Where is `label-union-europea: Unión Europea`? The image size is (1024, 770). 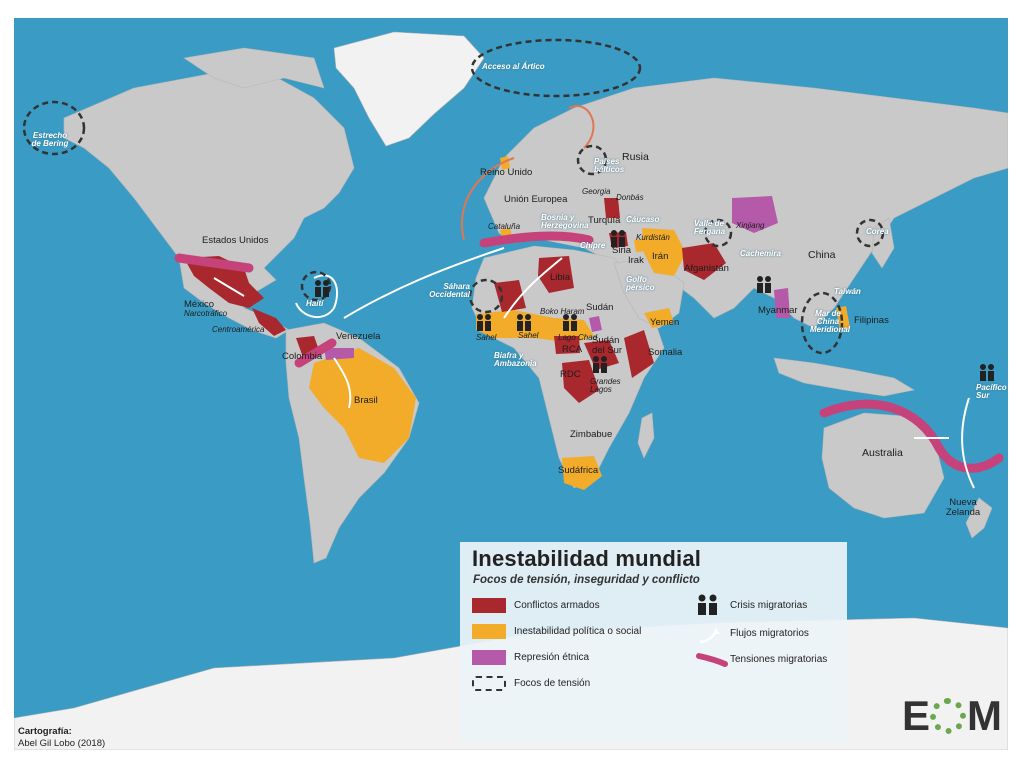
label-union-europea: Unión Europea is located at coordinates (536, 199).